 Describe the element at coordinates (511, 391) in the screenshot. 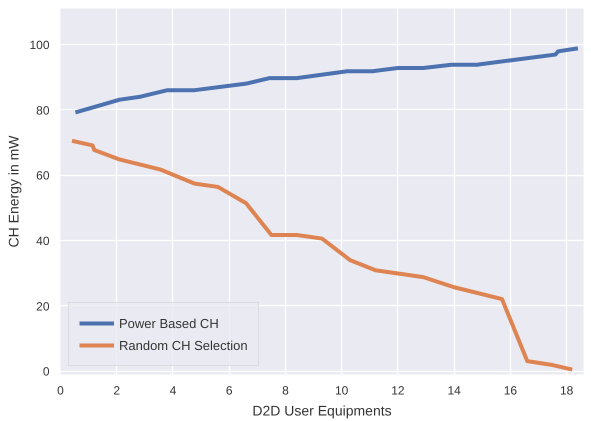

I see `x-tick-label: 16` at that location.